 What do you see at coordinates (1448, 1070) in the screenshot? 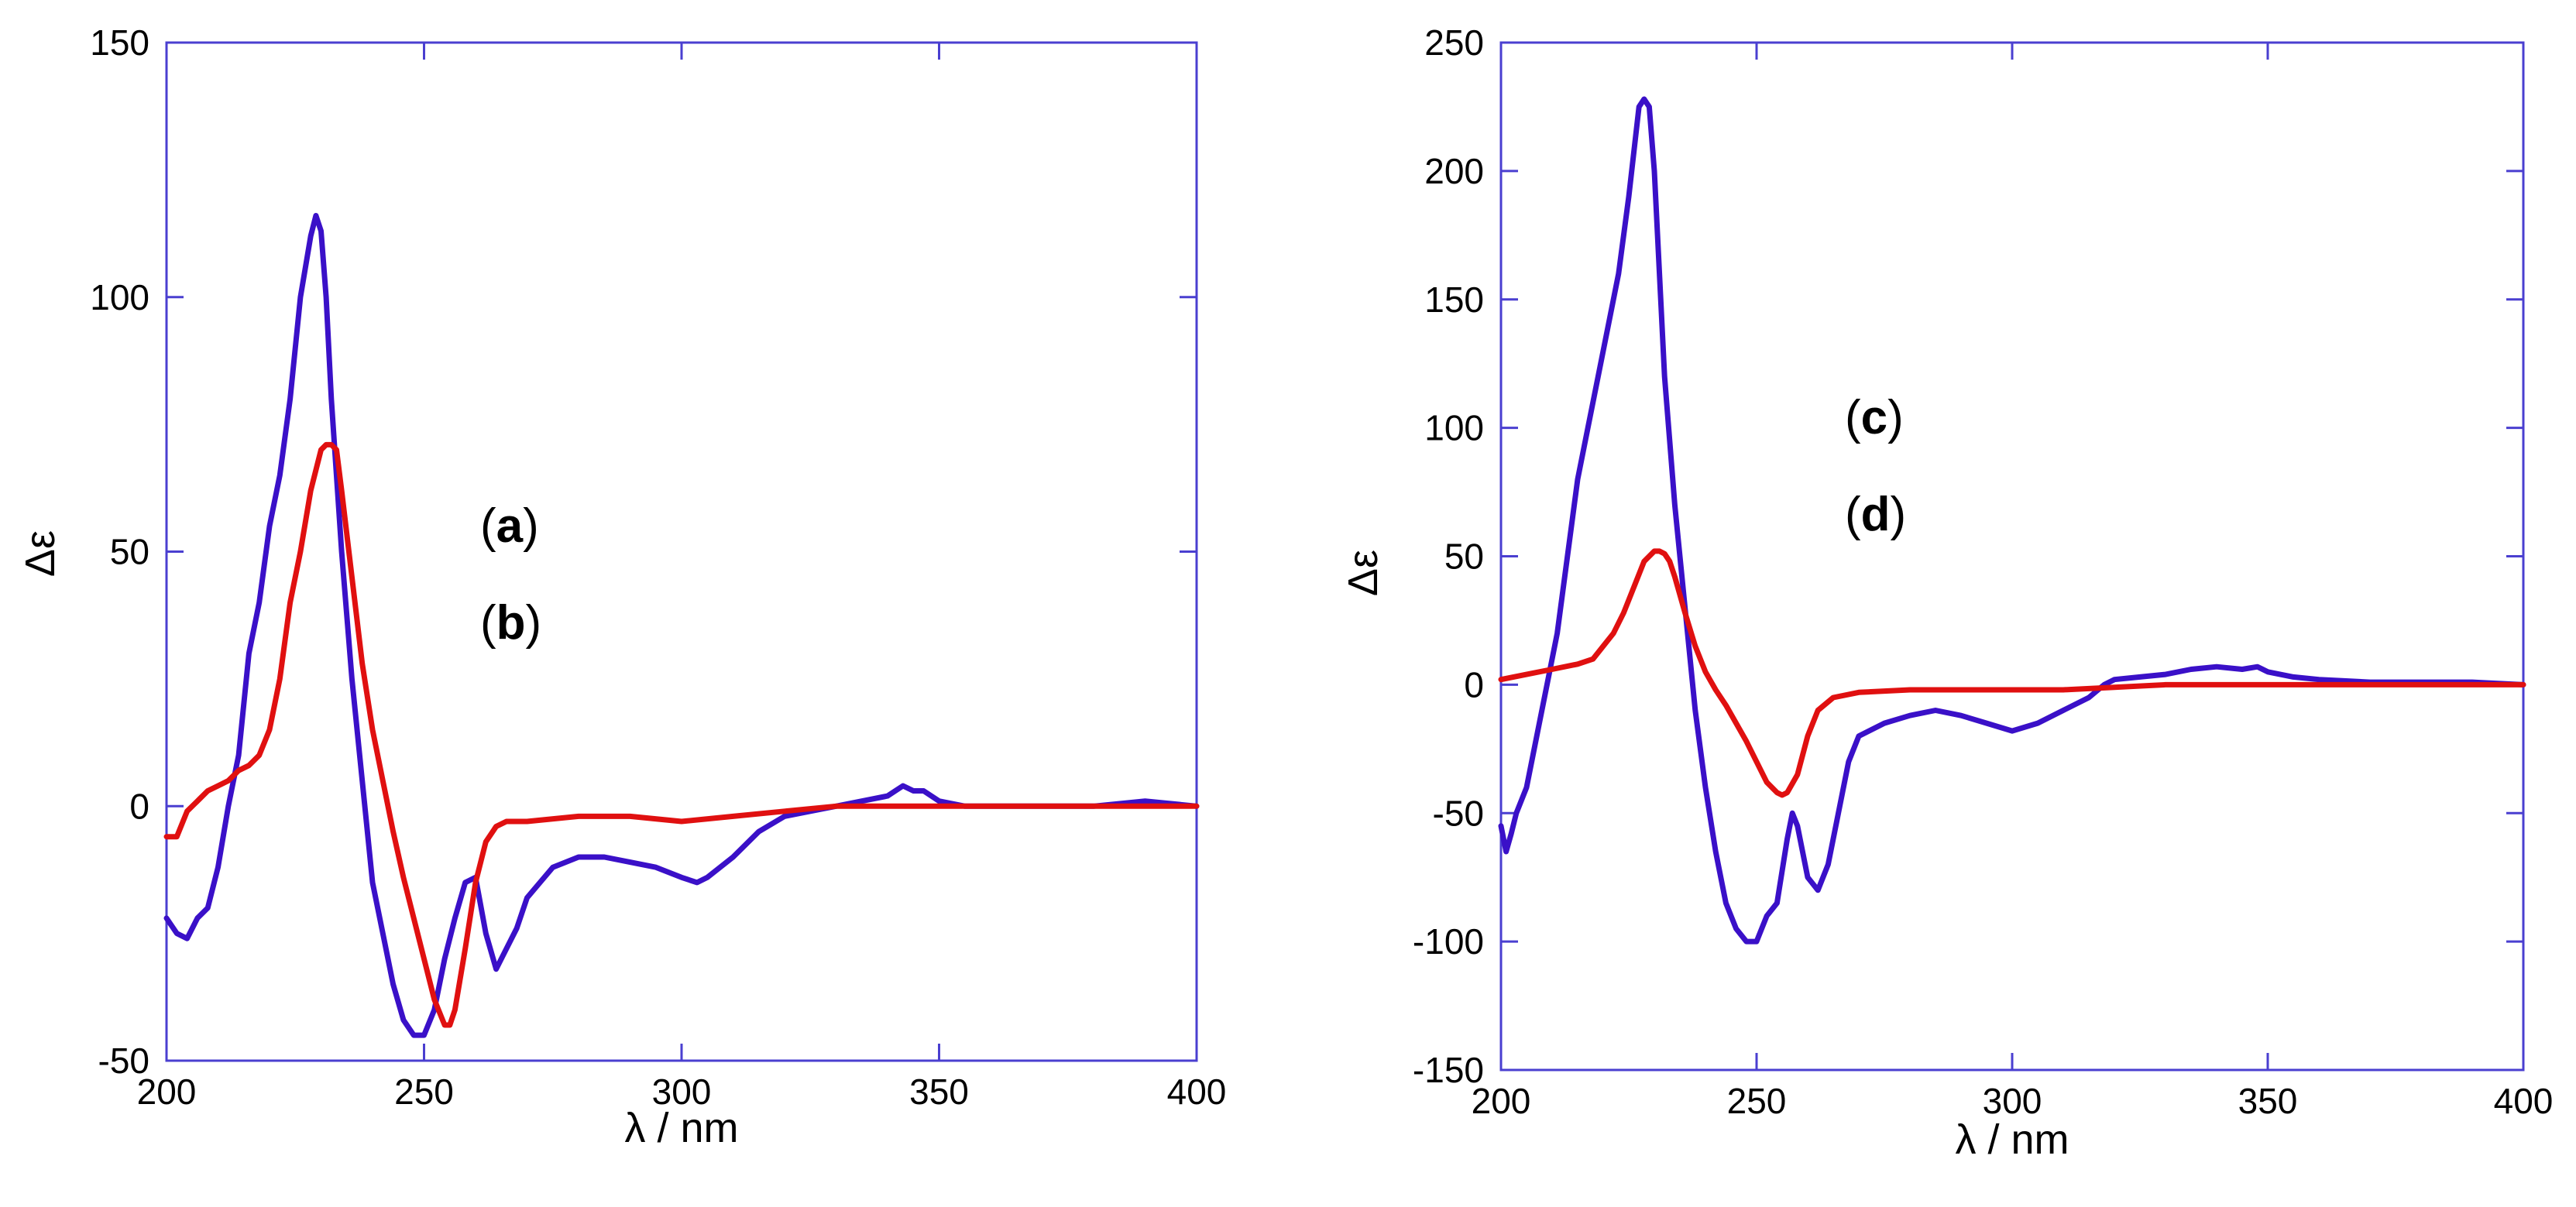
I see `y-tick-label: -150` at bounding box center [1448, 1070].